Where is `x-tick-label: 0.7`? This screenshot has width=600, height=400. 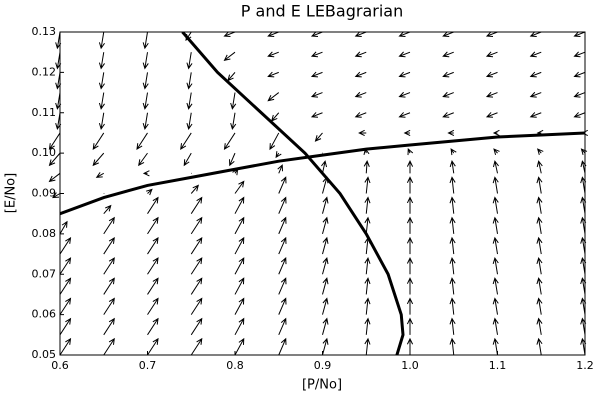
x-tick-label: 0.7 is located at coordinates (148, 365).